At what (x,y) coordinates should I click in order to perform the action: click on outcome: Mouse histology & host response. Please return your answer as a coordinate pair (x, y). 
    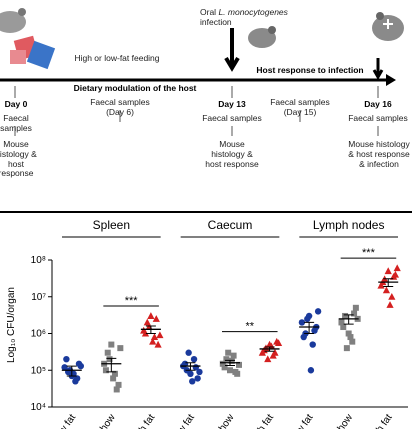
    Looking at the image, I should click on (18, 159).